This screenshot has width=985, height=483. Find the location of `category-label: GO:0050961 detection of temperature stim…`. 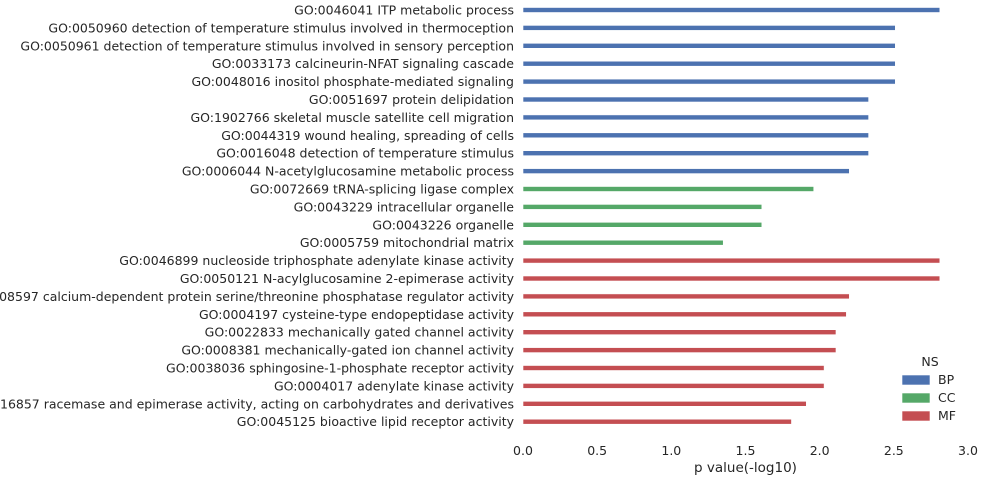

category-label: GO:0050961 detection of temperature stim… is located at coordinates (267, 45).